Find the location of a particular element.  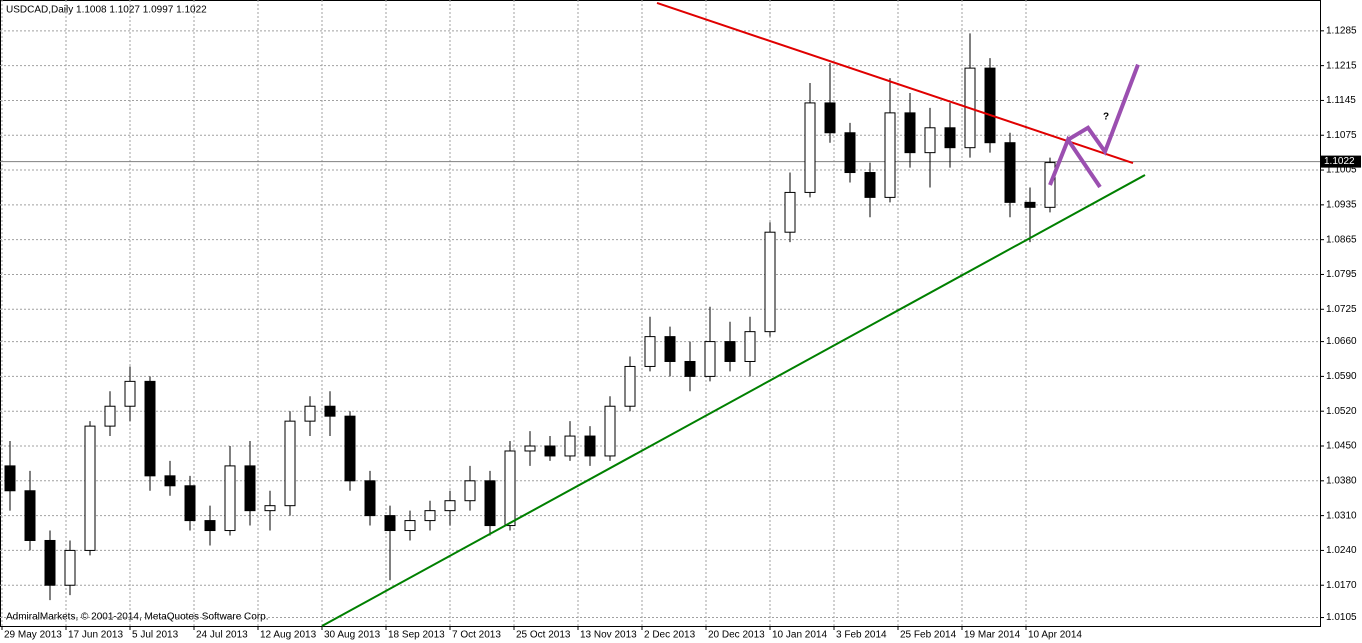

last-price-tag is located at coordinates (1341, 161).